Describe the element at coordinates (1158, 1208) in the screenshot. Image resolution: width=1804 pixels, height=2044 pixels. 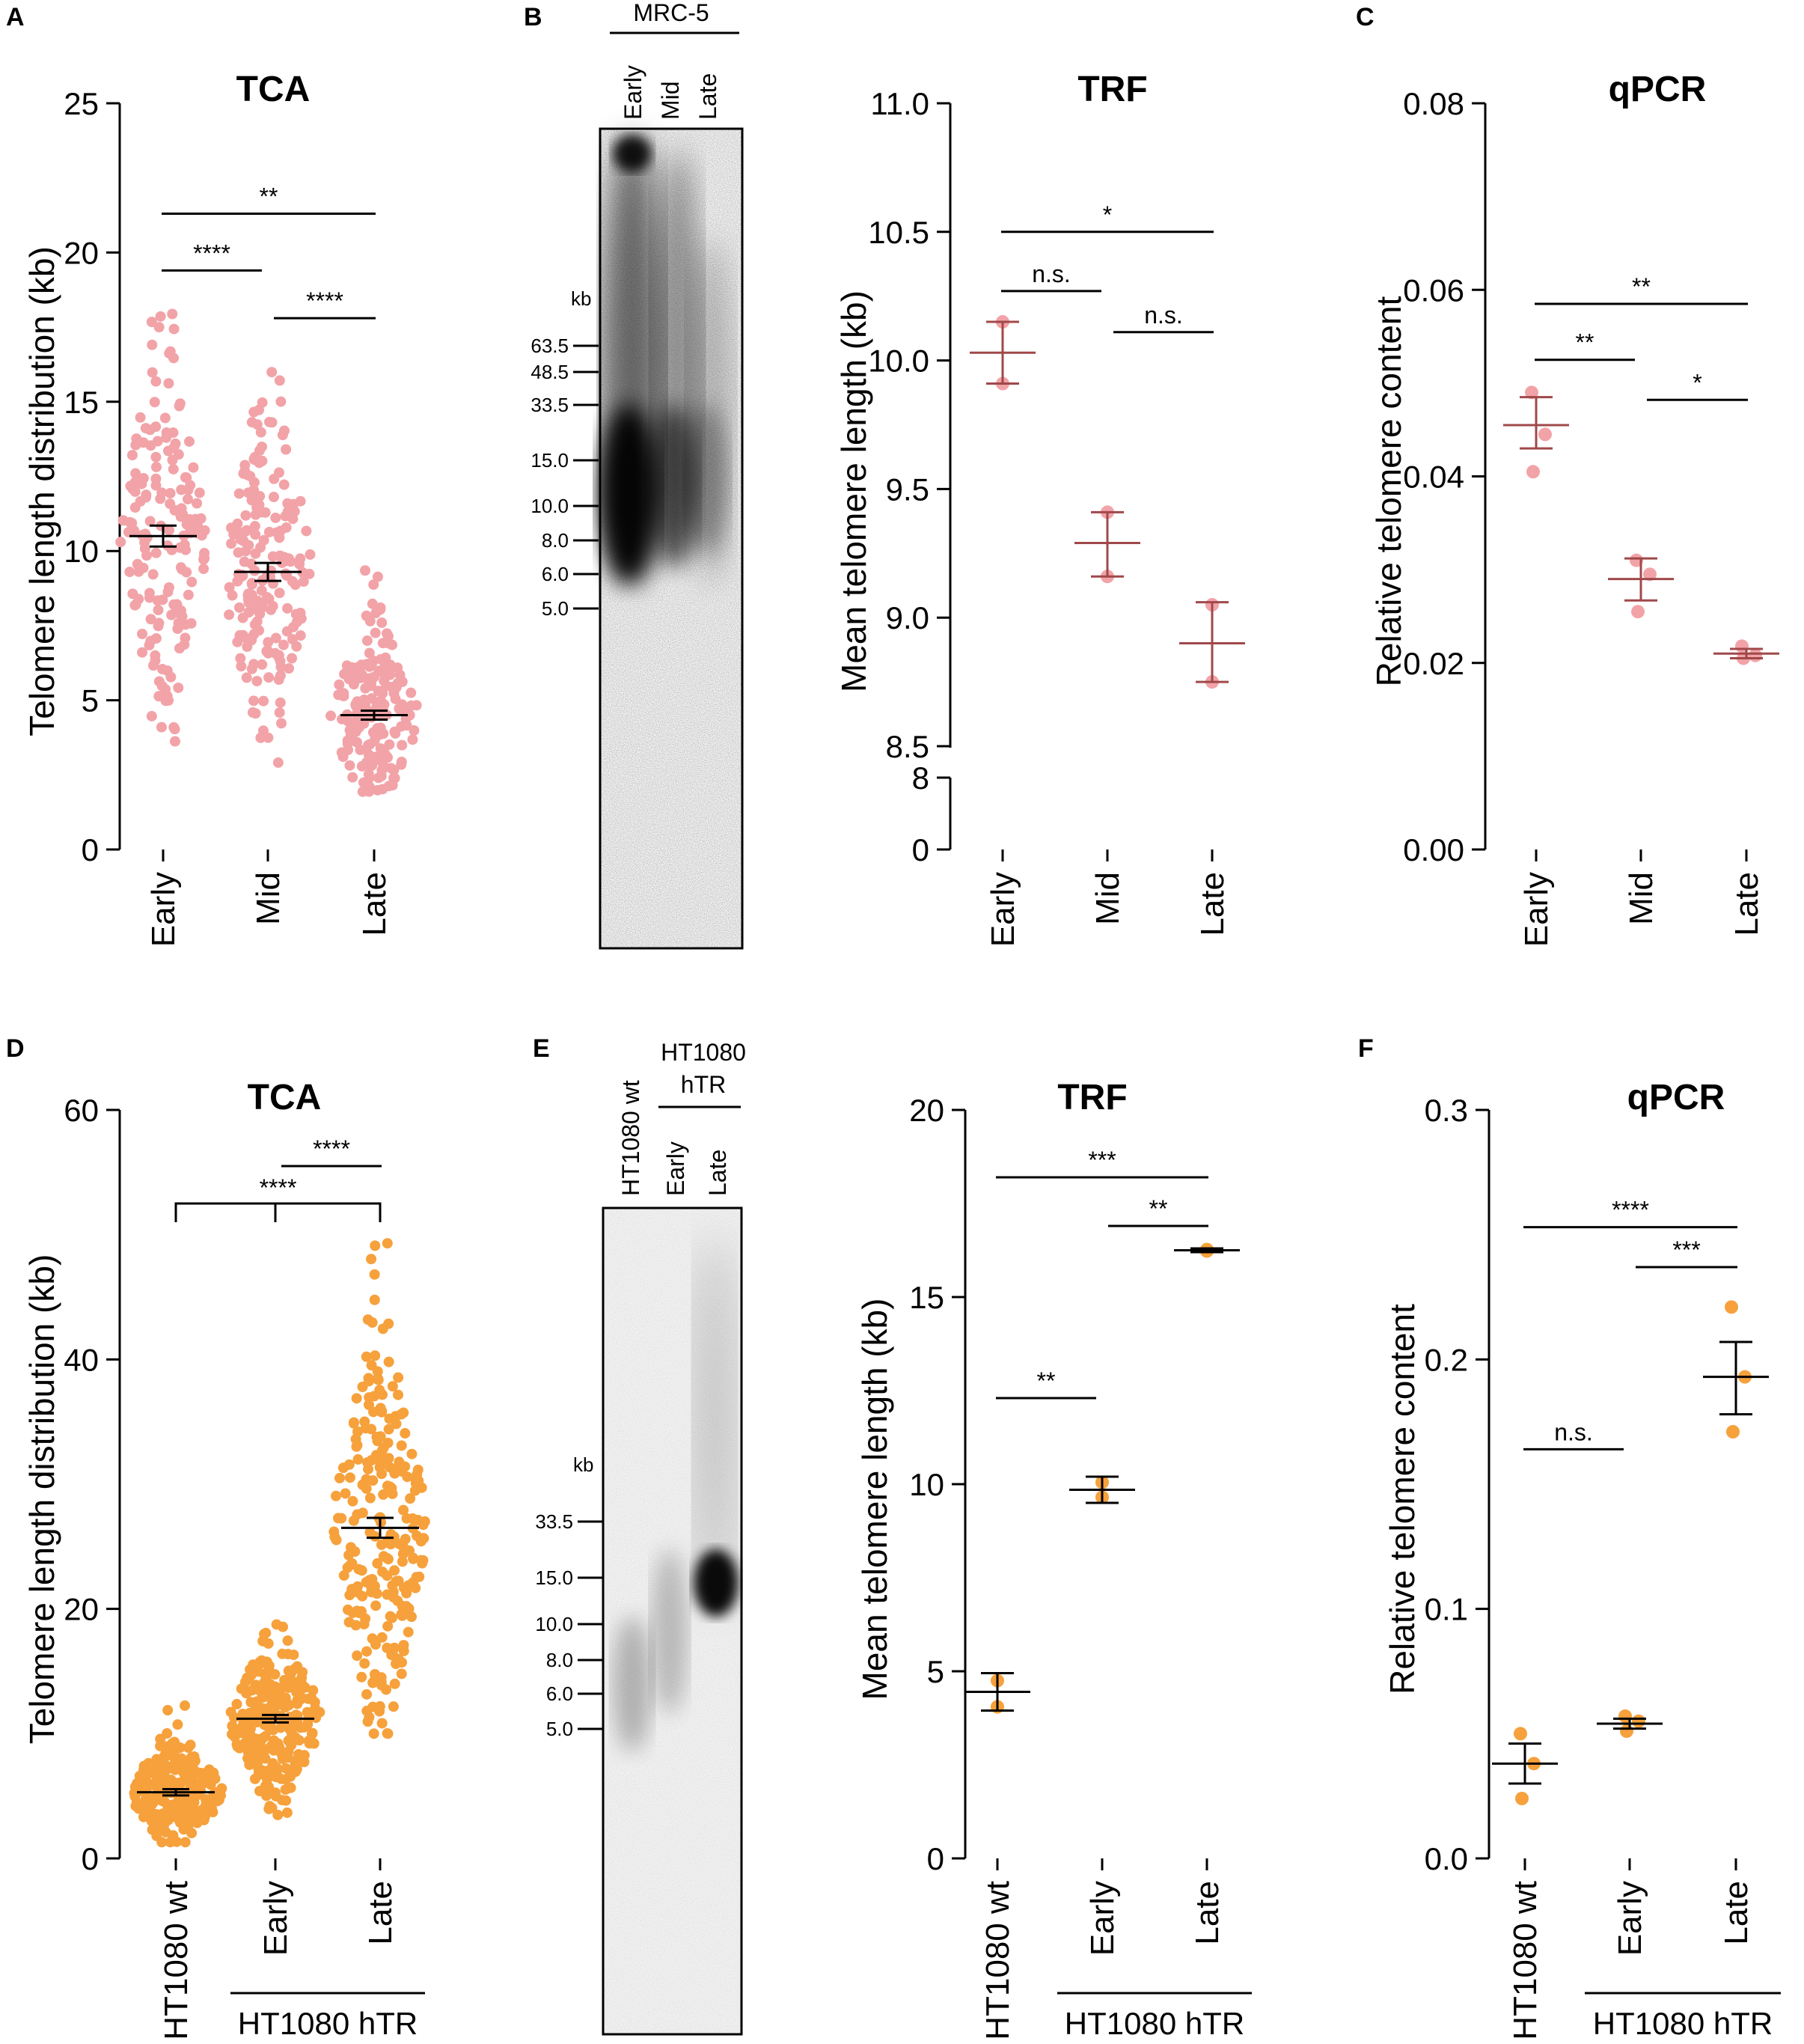
I see `chart-e-sig-label: **` at that location.